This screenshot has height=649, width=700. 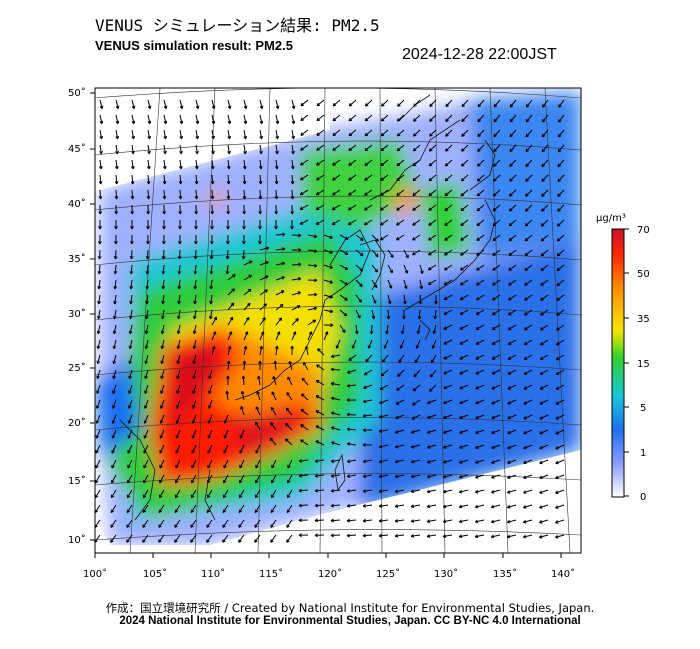 What do you see at coordinates (479, 54) in the screenshot?
I see `timestamp: 2024-12-28 22:00JST` at bounding box center [479, 54].